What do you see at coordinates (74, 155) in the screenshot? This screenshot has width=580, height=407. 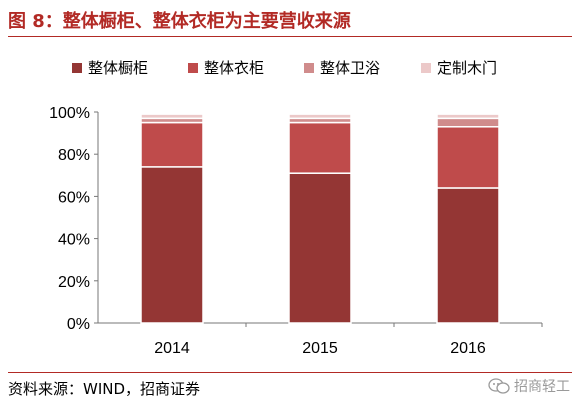 I see `y-tick-label: 80%` at bounding box center [74, 155].